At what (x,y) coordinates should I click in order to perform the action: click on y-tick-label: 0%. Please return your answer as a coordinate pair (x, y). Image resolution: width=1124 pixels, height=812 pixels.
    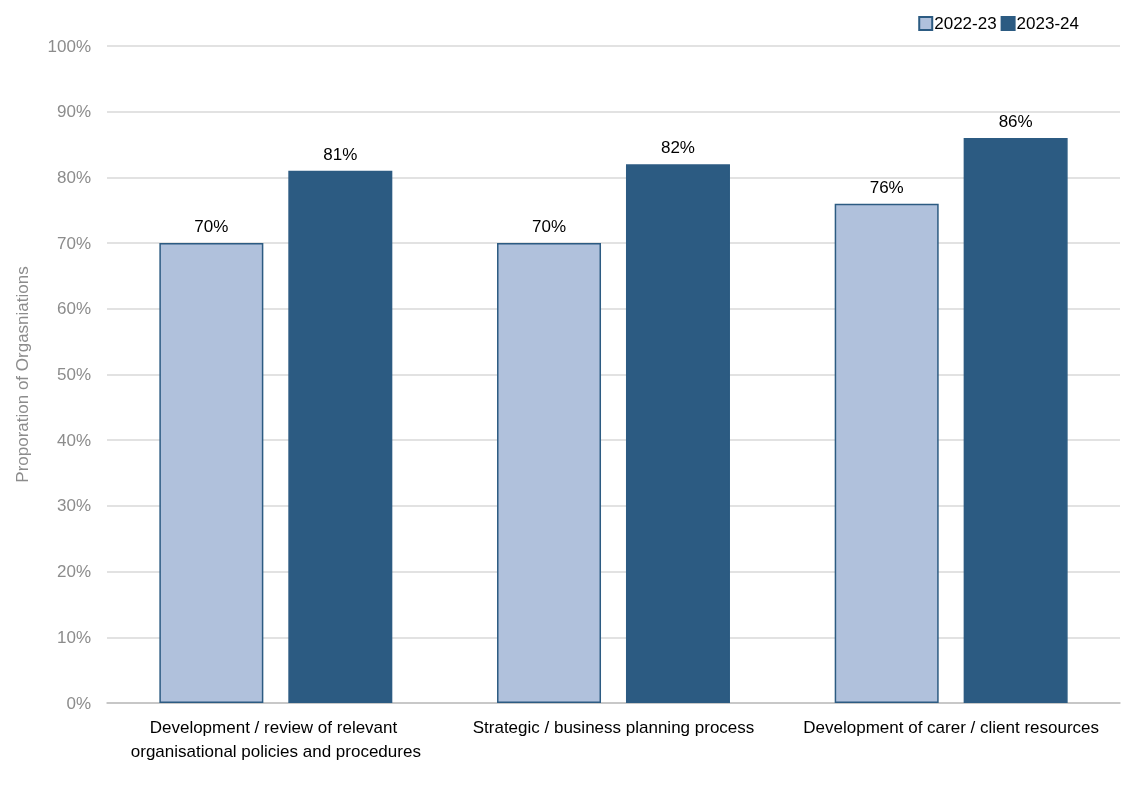
    Looking at the image, I should click on (78, 703).